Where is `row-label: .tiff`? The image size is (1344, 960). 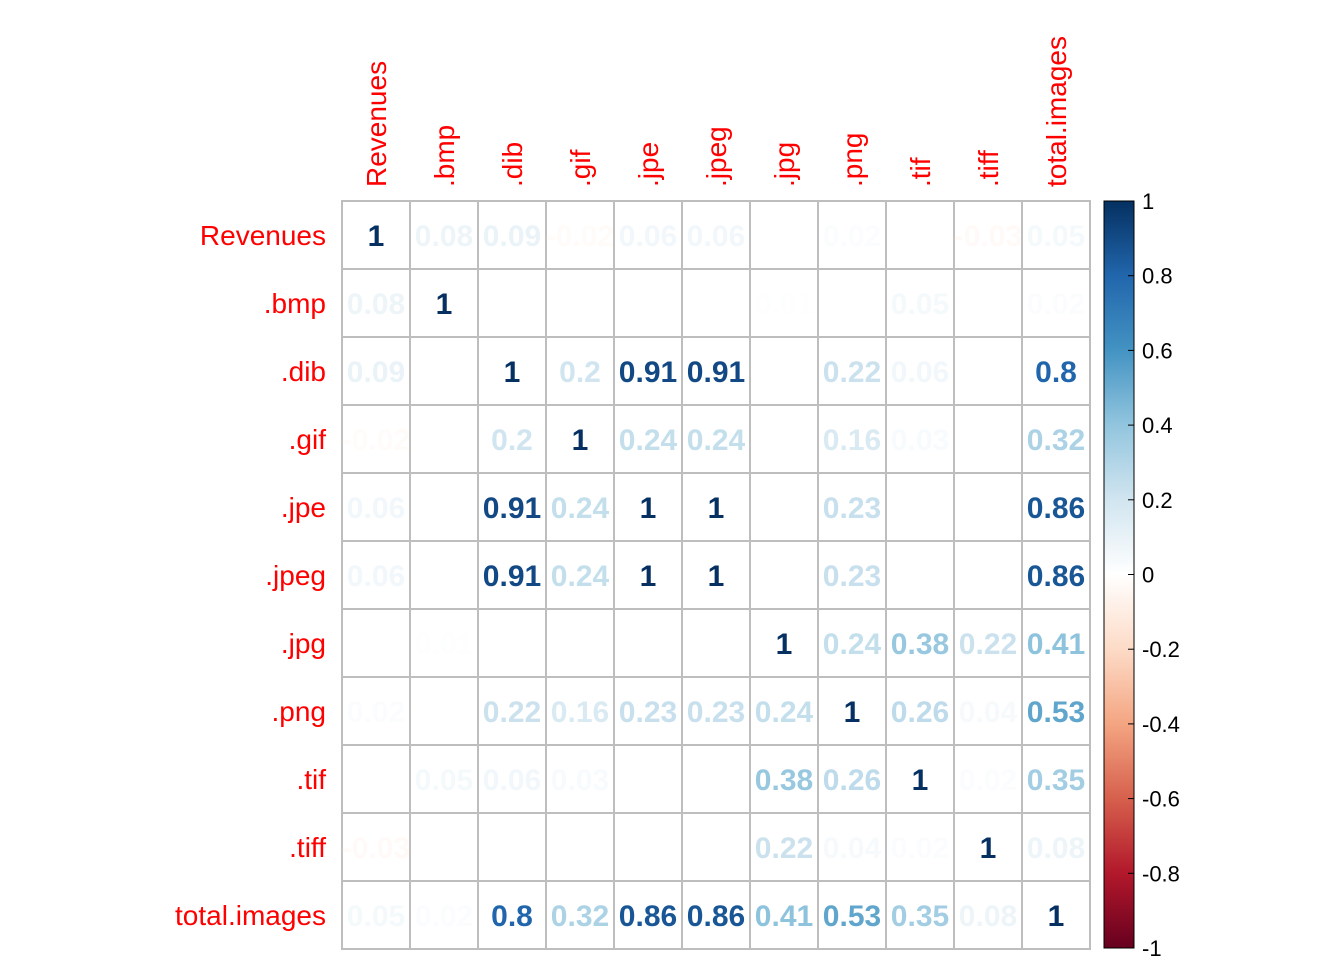 row-label: .tiff is located at coordinates (307, 847).